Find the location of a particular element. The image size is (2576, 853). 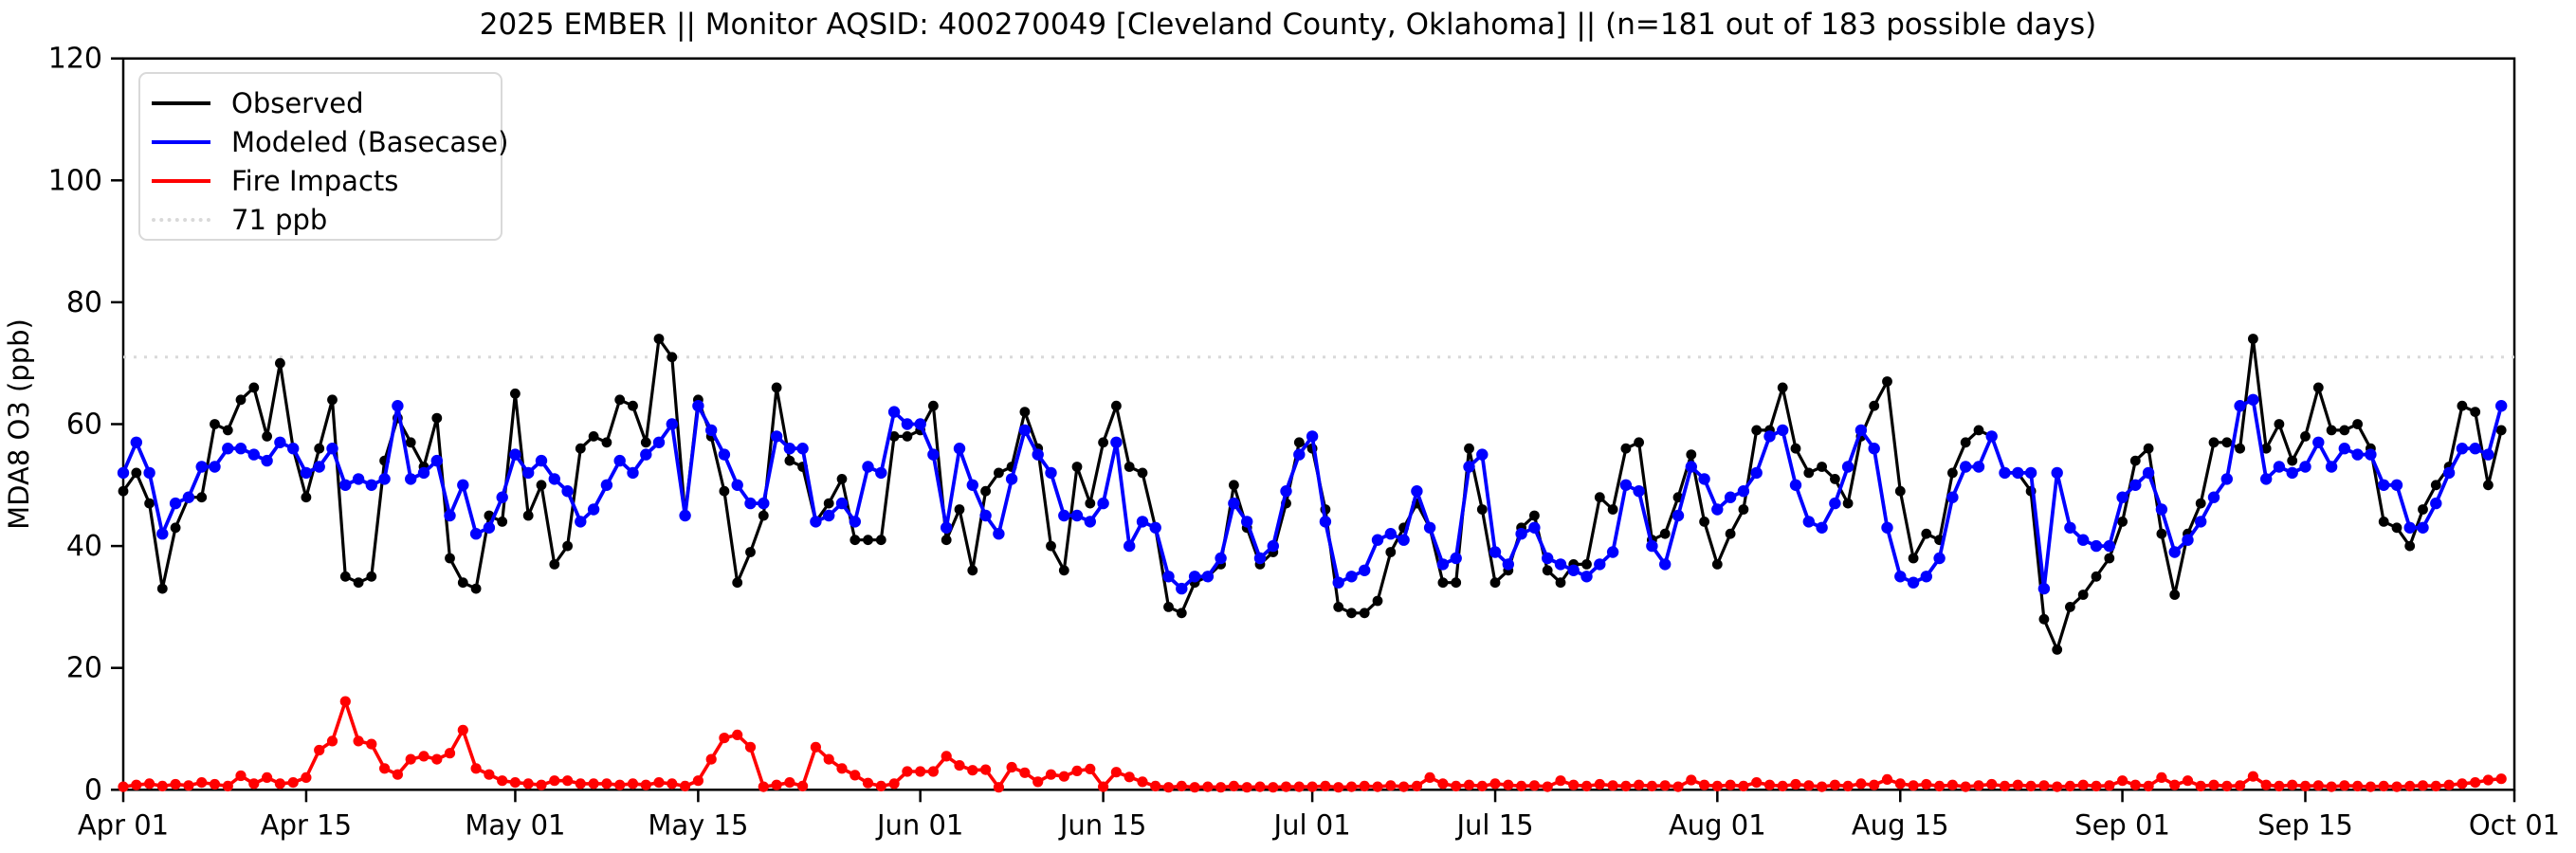

svg-text: Sep 15 is located at coordinates (2305, 824).